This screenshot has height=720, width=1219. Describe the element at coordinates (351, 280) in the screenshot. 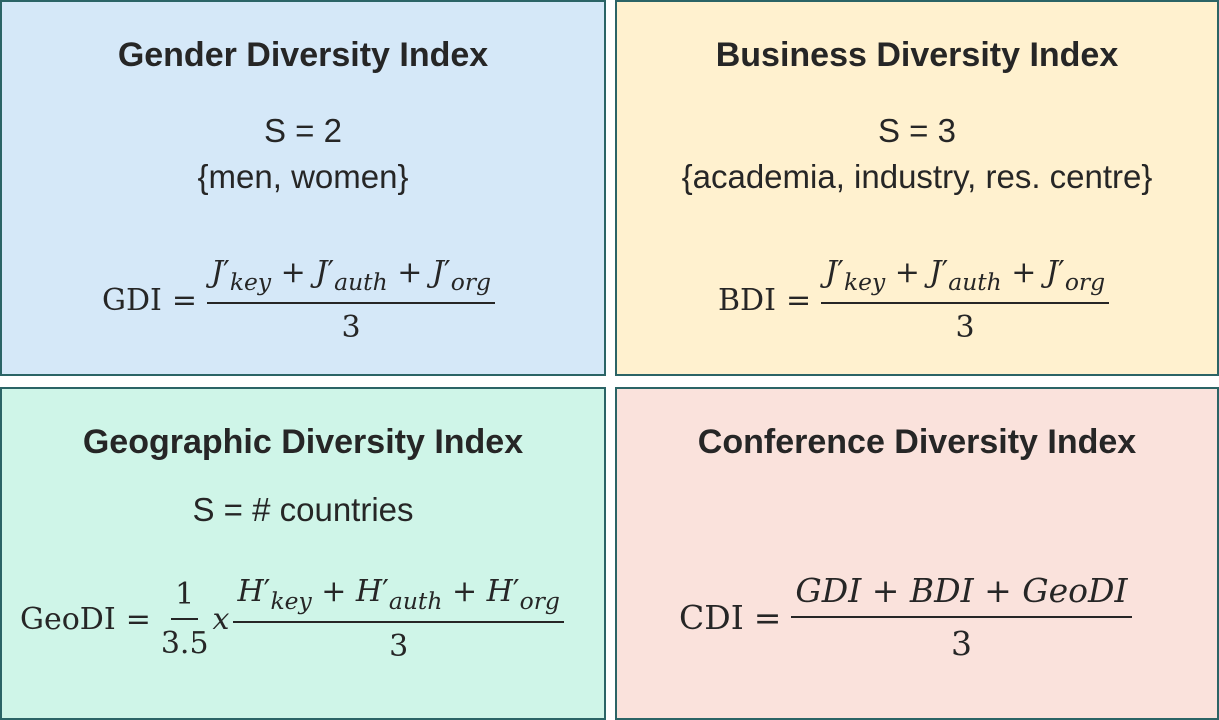

I see `gdi-numerator: J′key + J′auth + J′org` at that location.